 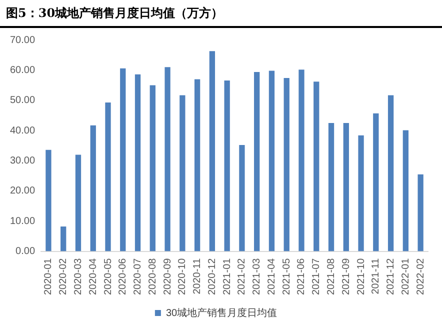 I want to click on x-tick-label: 2022-01, so click(x=406, y=277).